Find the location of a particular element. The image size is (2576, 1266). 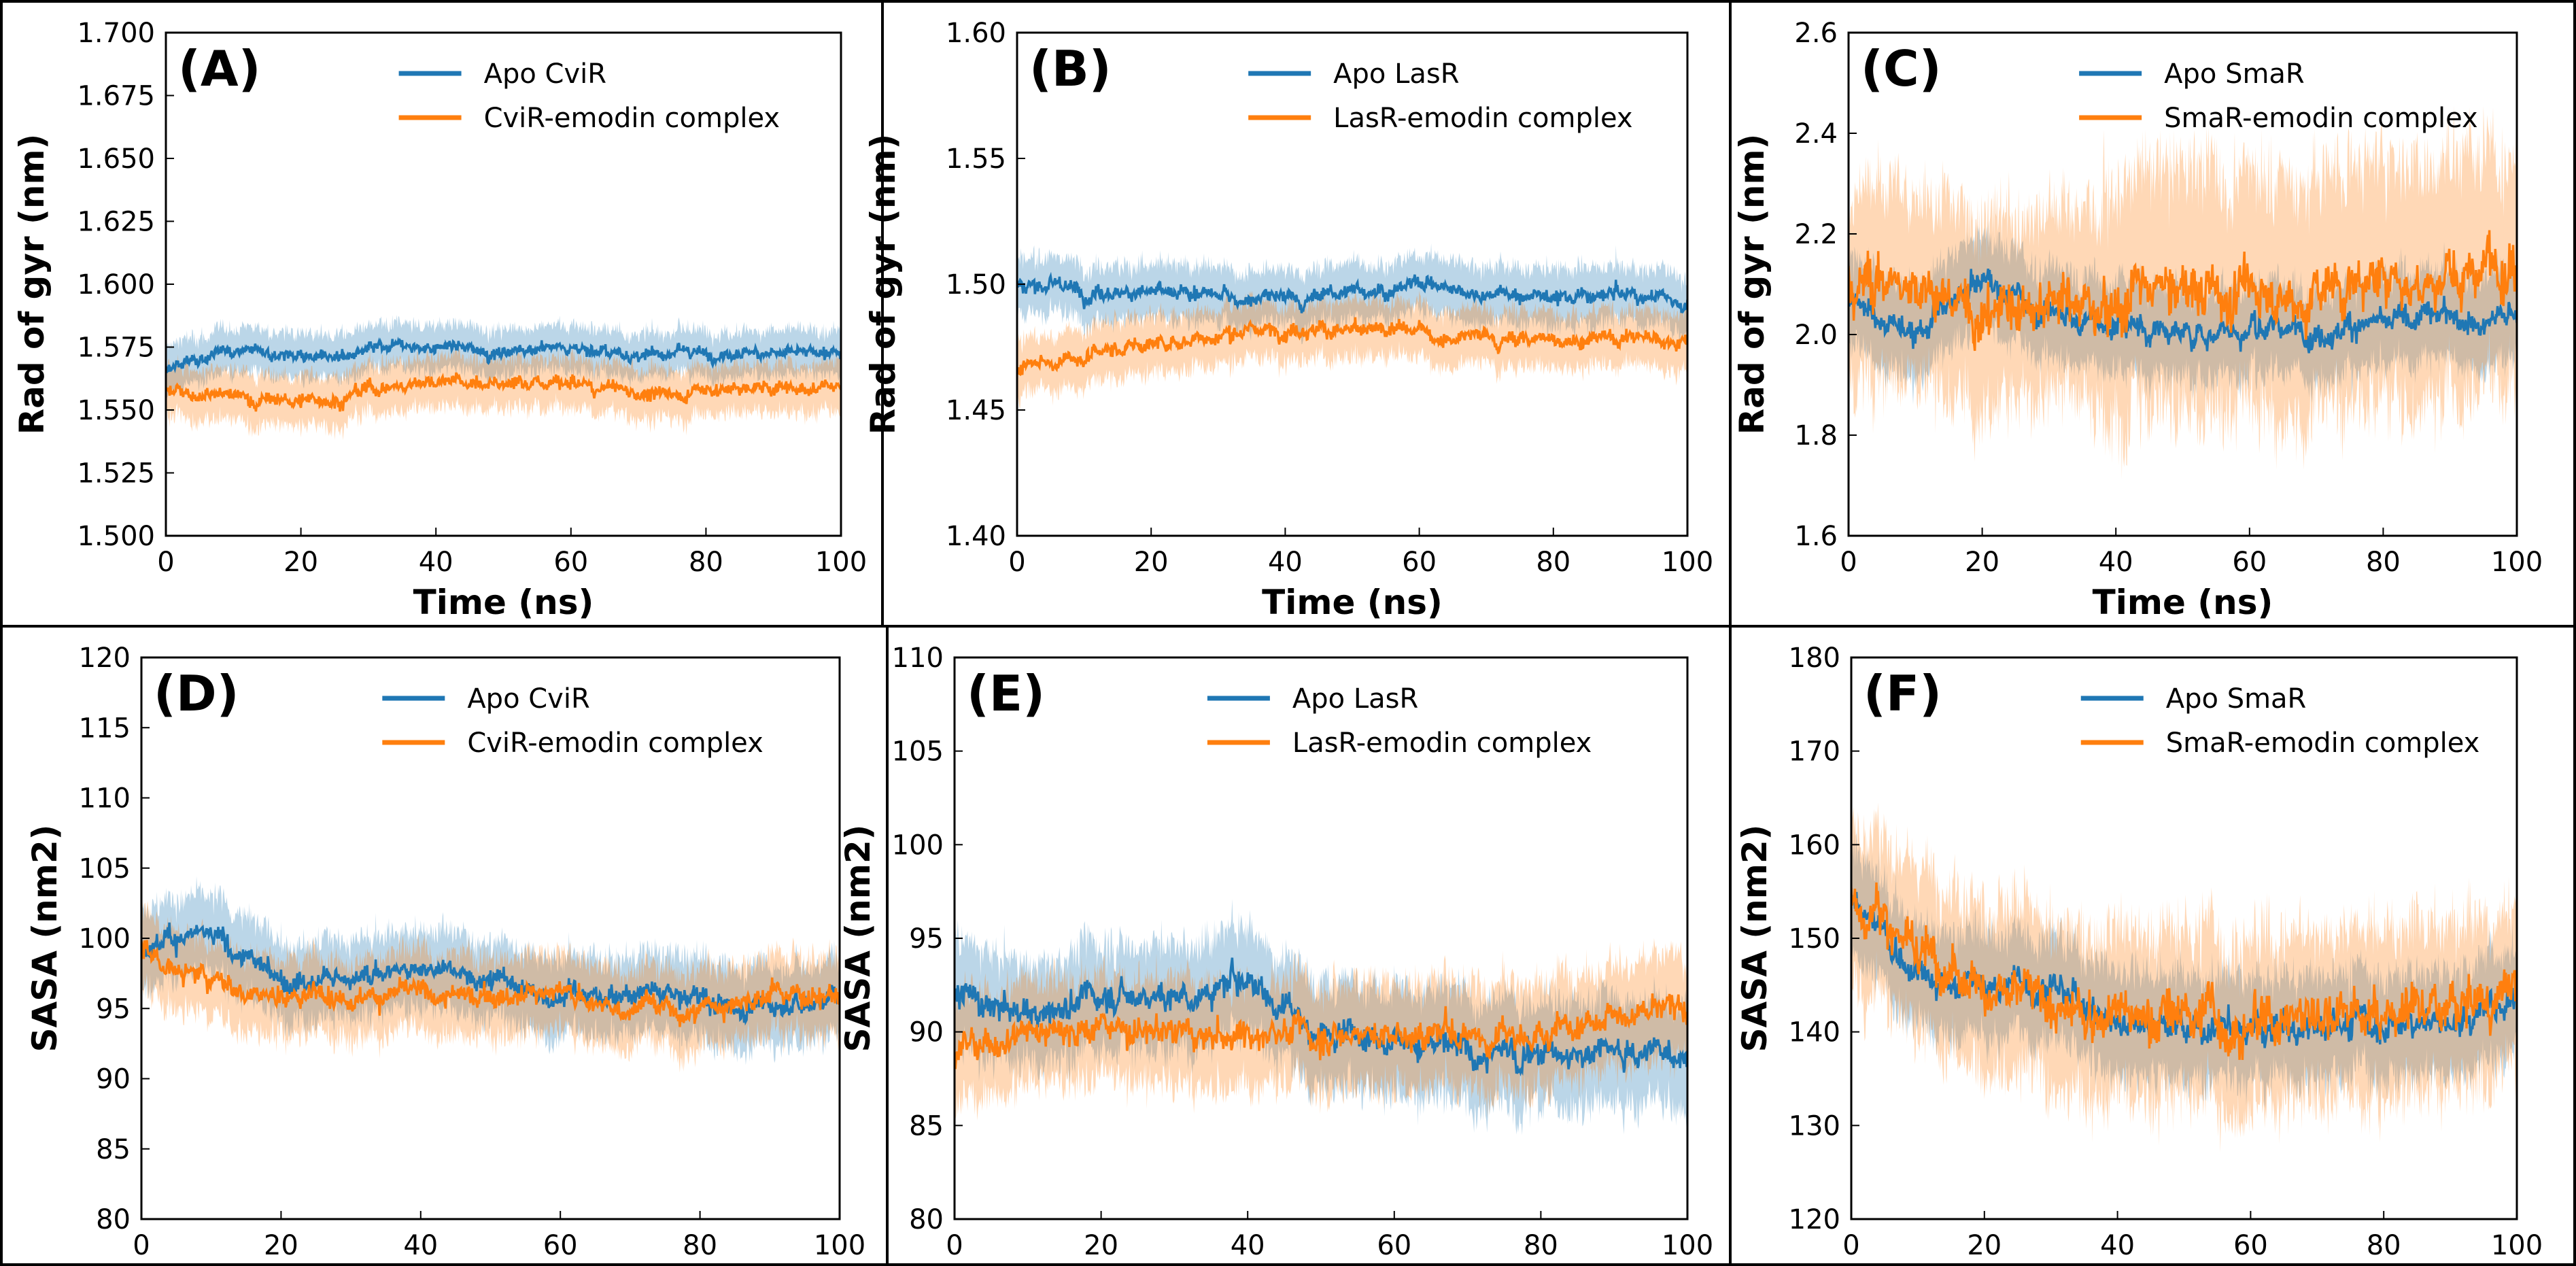

y-tick-label: 2.6 is located at coordinates (1816, 33).